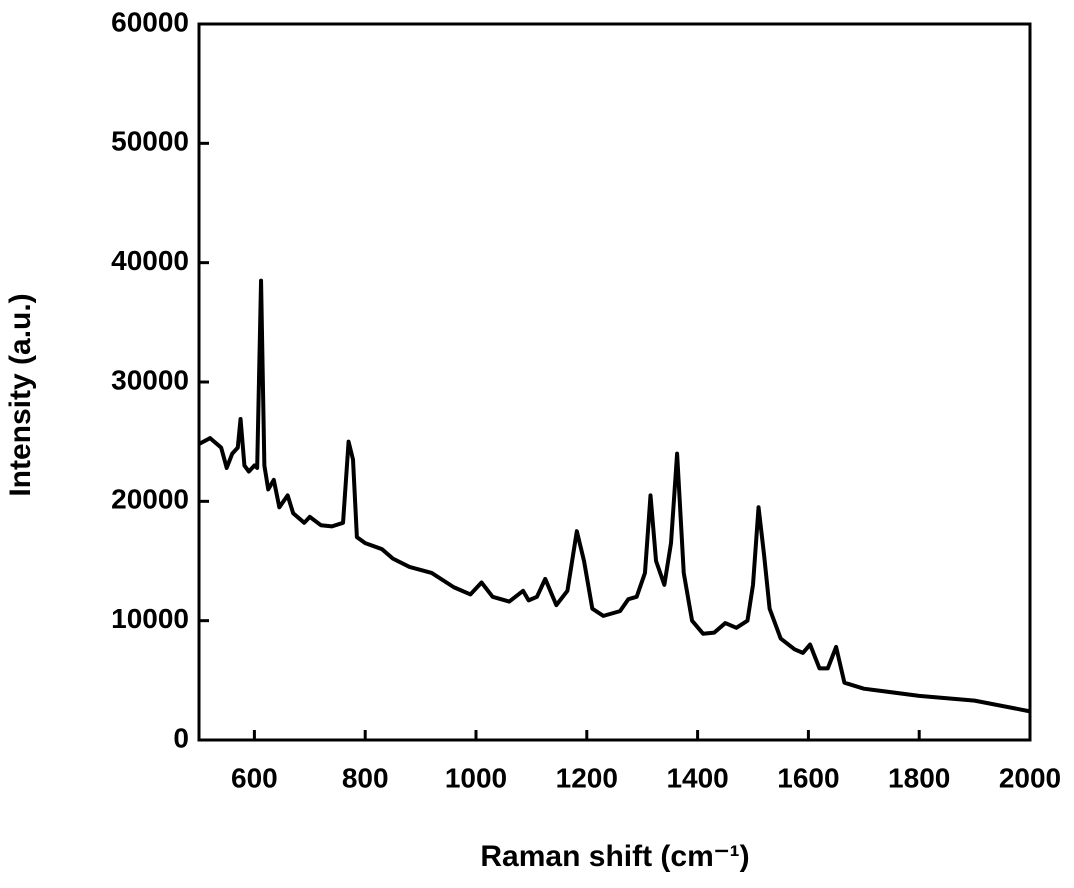  Describe the element at coordinates (919, 777) in the screenshot. I see `x-tick-label: 1800` at that location.